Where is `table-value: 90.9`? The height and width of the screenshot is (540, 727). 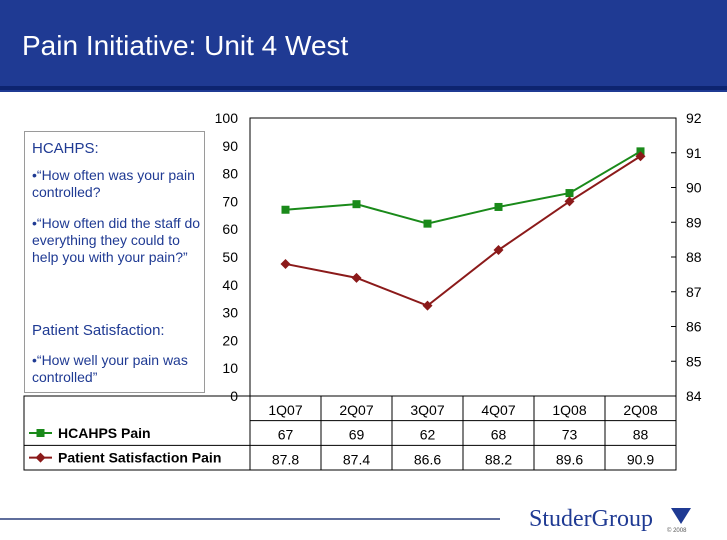
table-value: 90.9 is located at coordinates (640, 459).